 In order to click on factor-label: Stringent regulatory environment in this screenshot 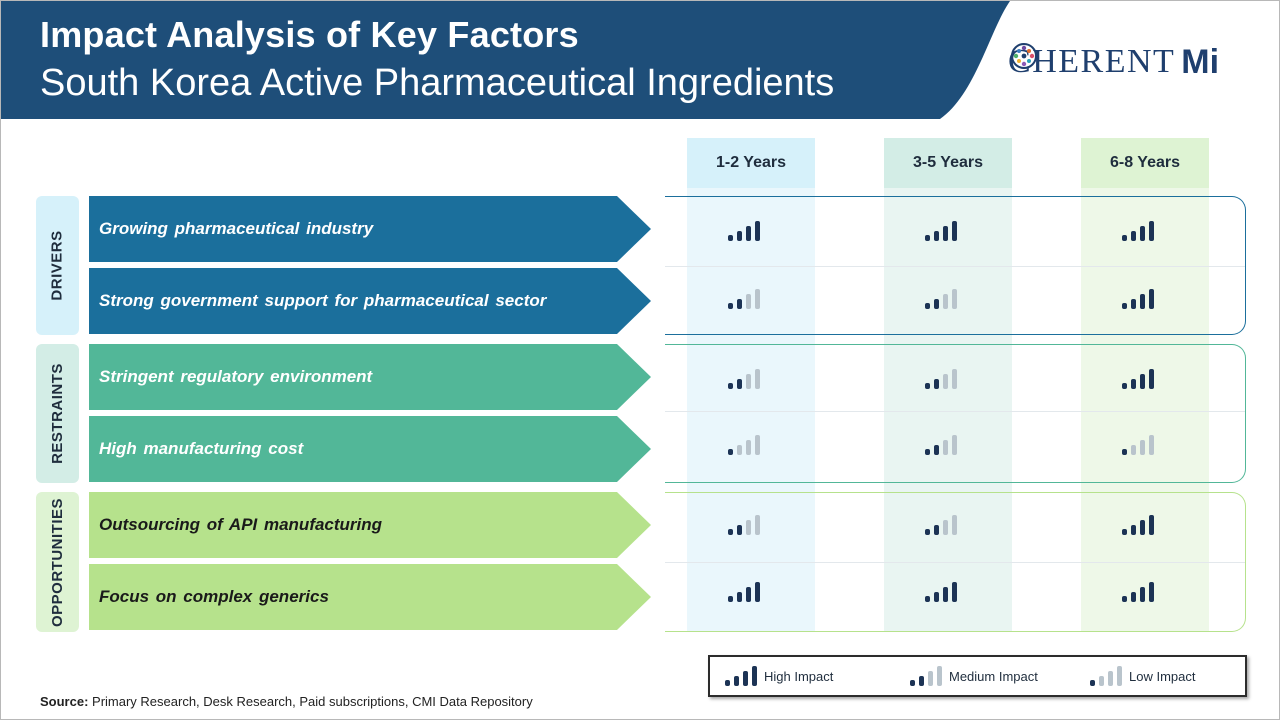, I will do `click(236, 376)`.